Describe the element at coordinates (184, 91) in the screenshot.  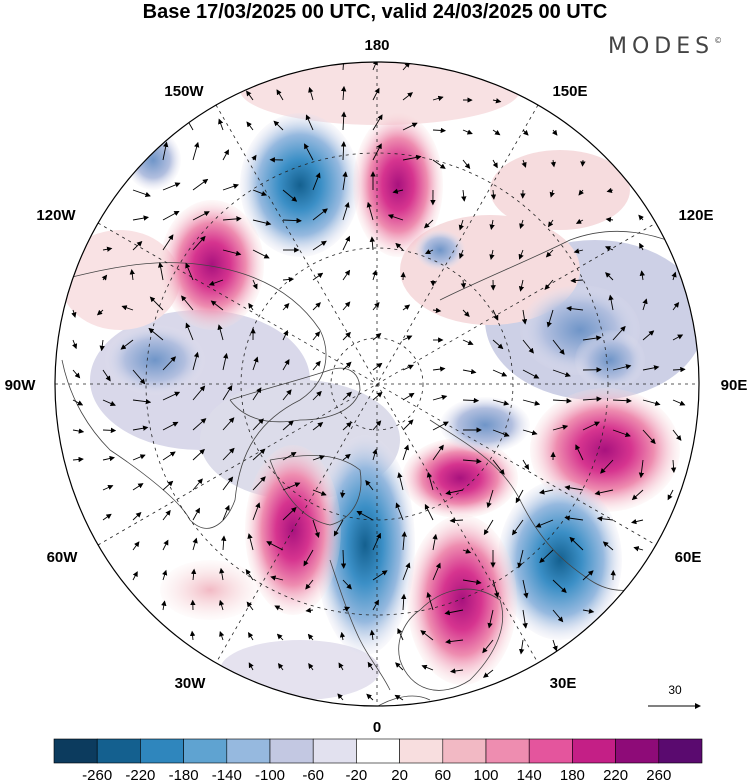
I see `lon-label-150w: 150W` at that location.